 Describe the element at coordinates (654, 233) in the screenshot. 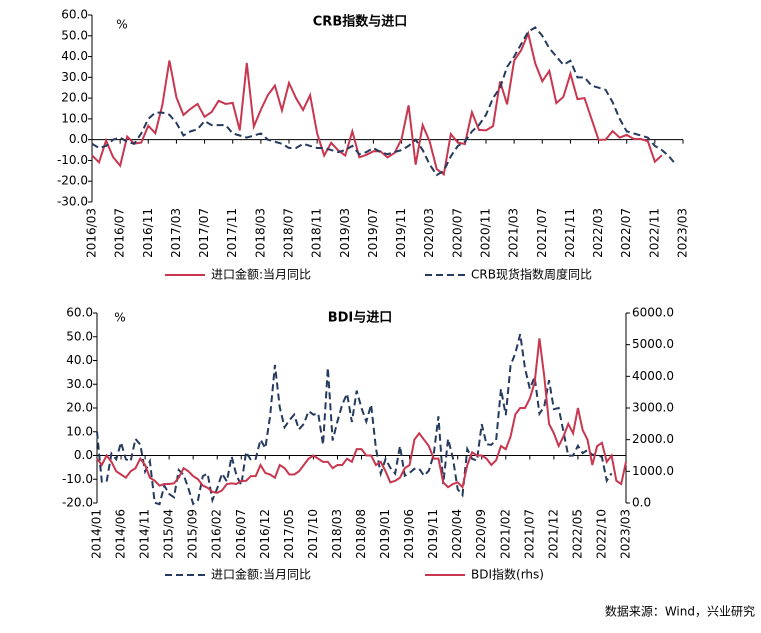

I see `x-tick-label: 2022/11` at that location.